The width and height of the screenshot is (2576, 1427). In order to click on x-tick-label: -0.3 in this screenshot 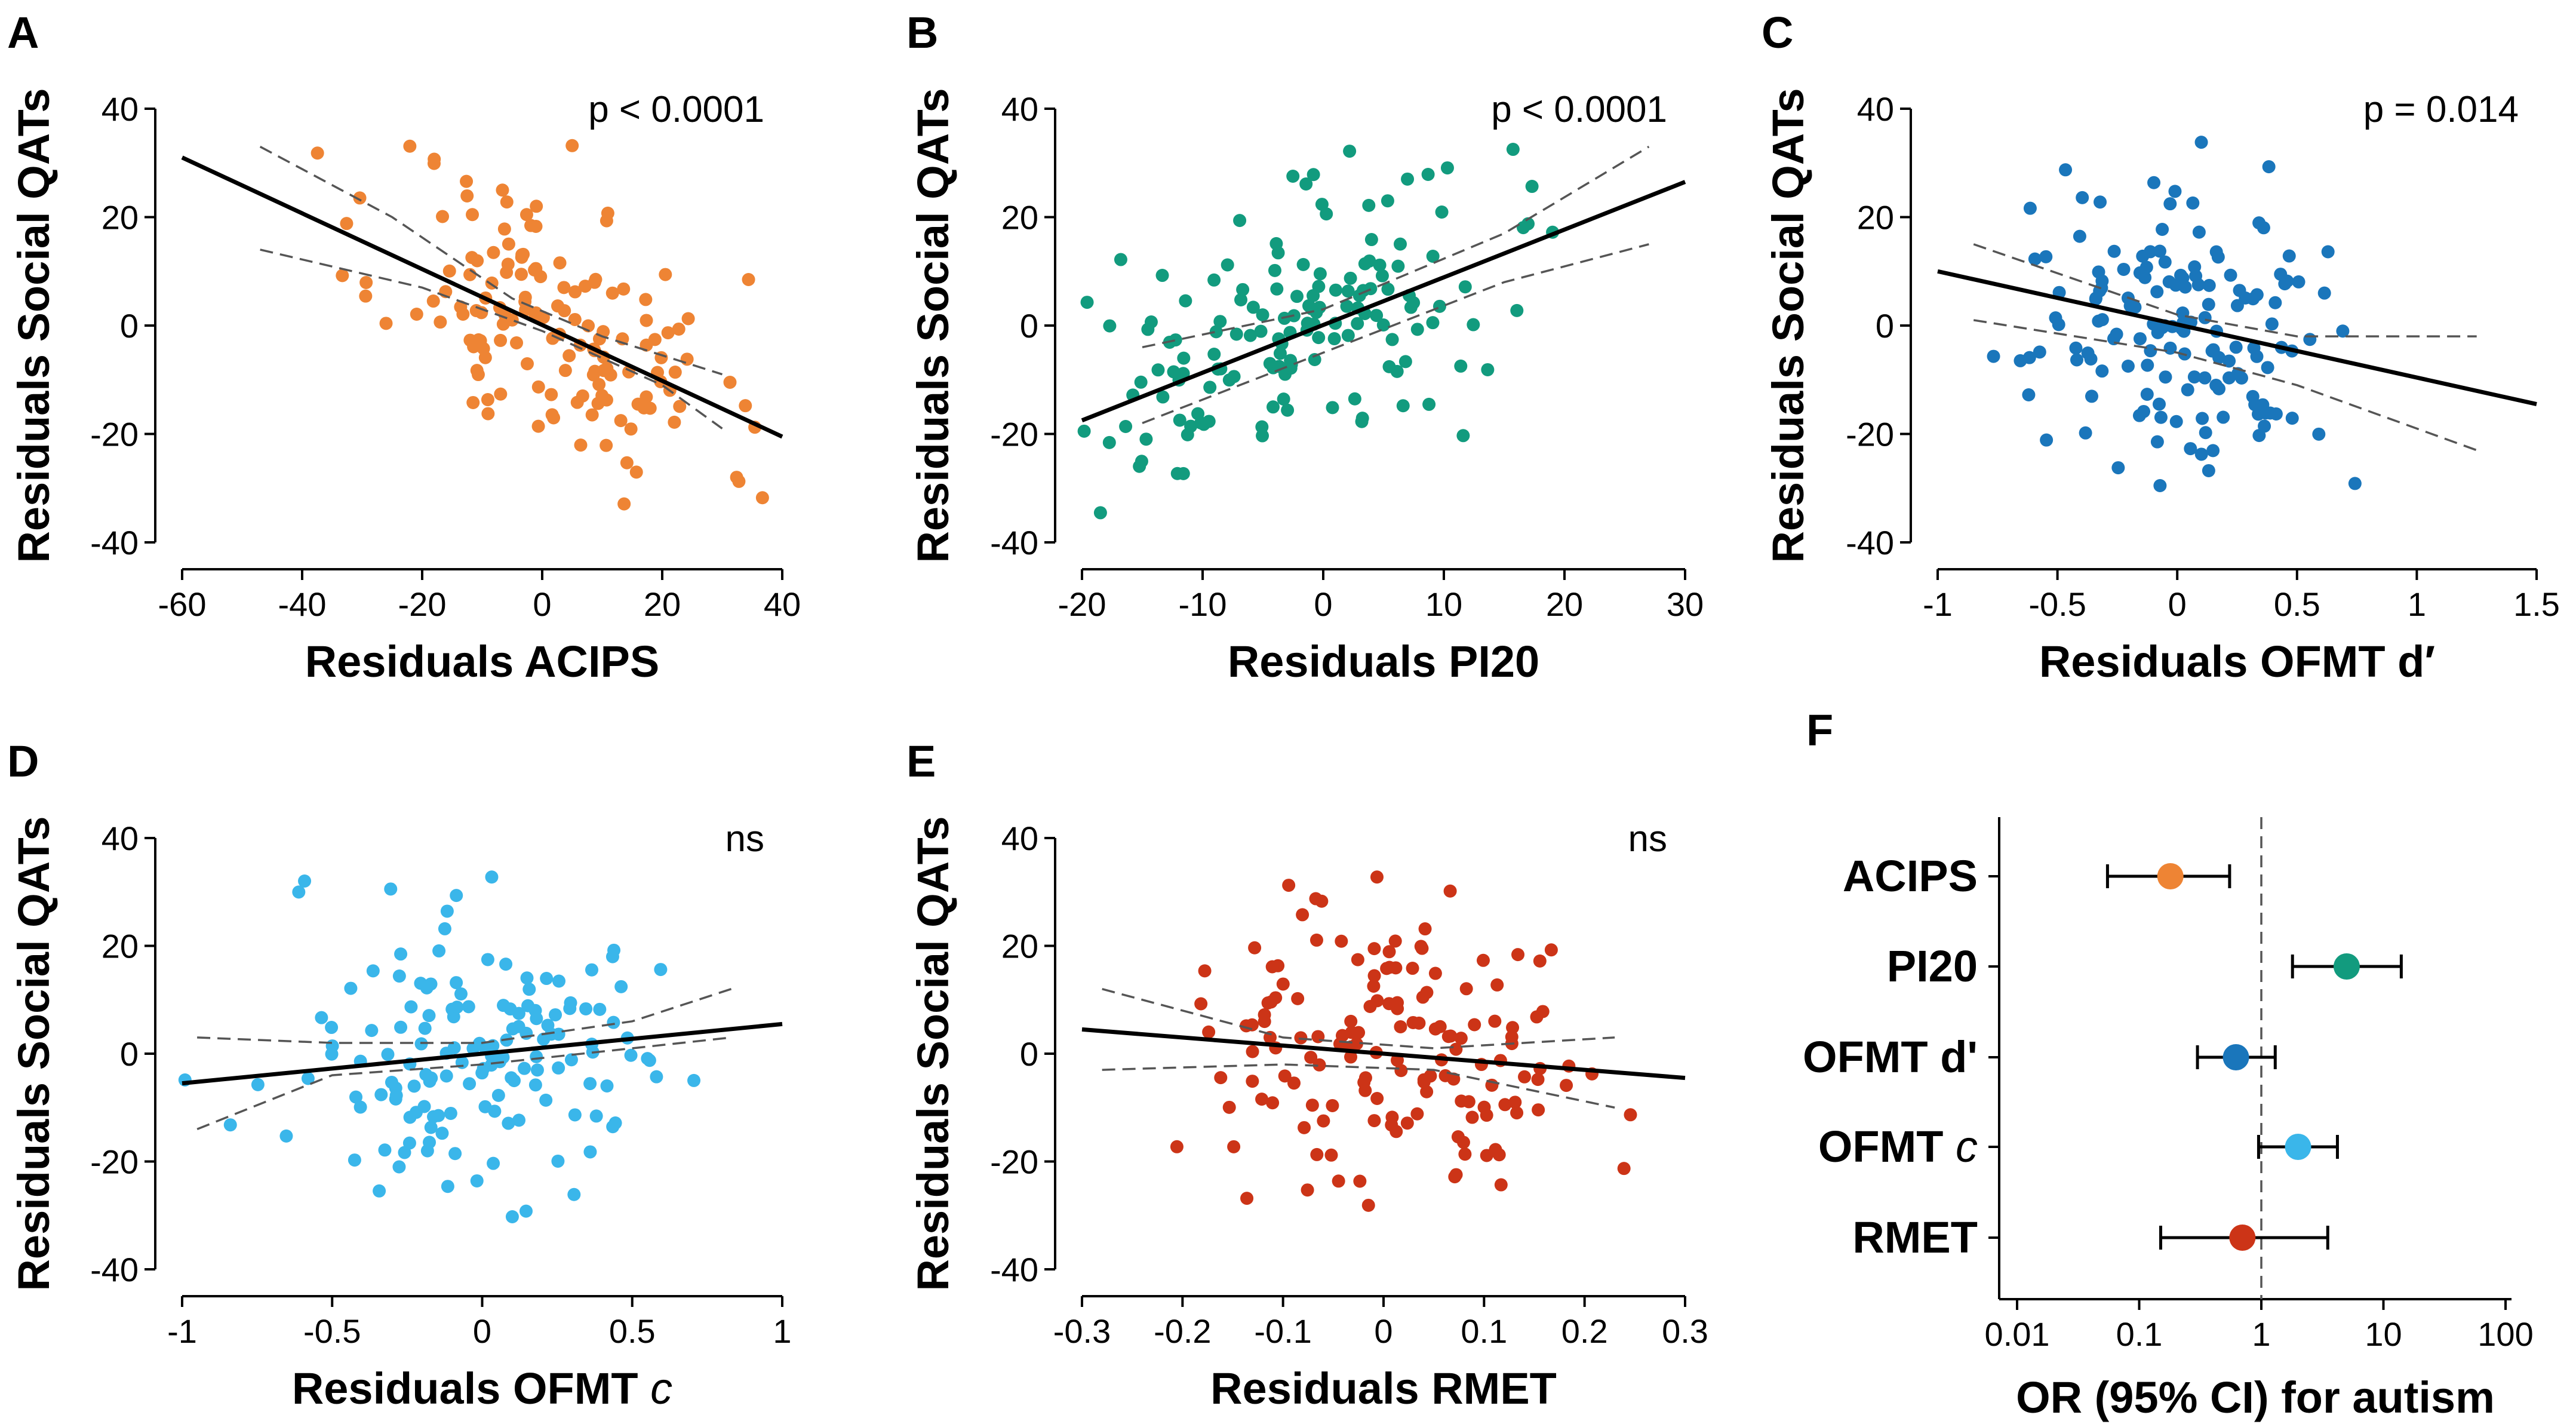, I will do `click(1082, 1331)`.